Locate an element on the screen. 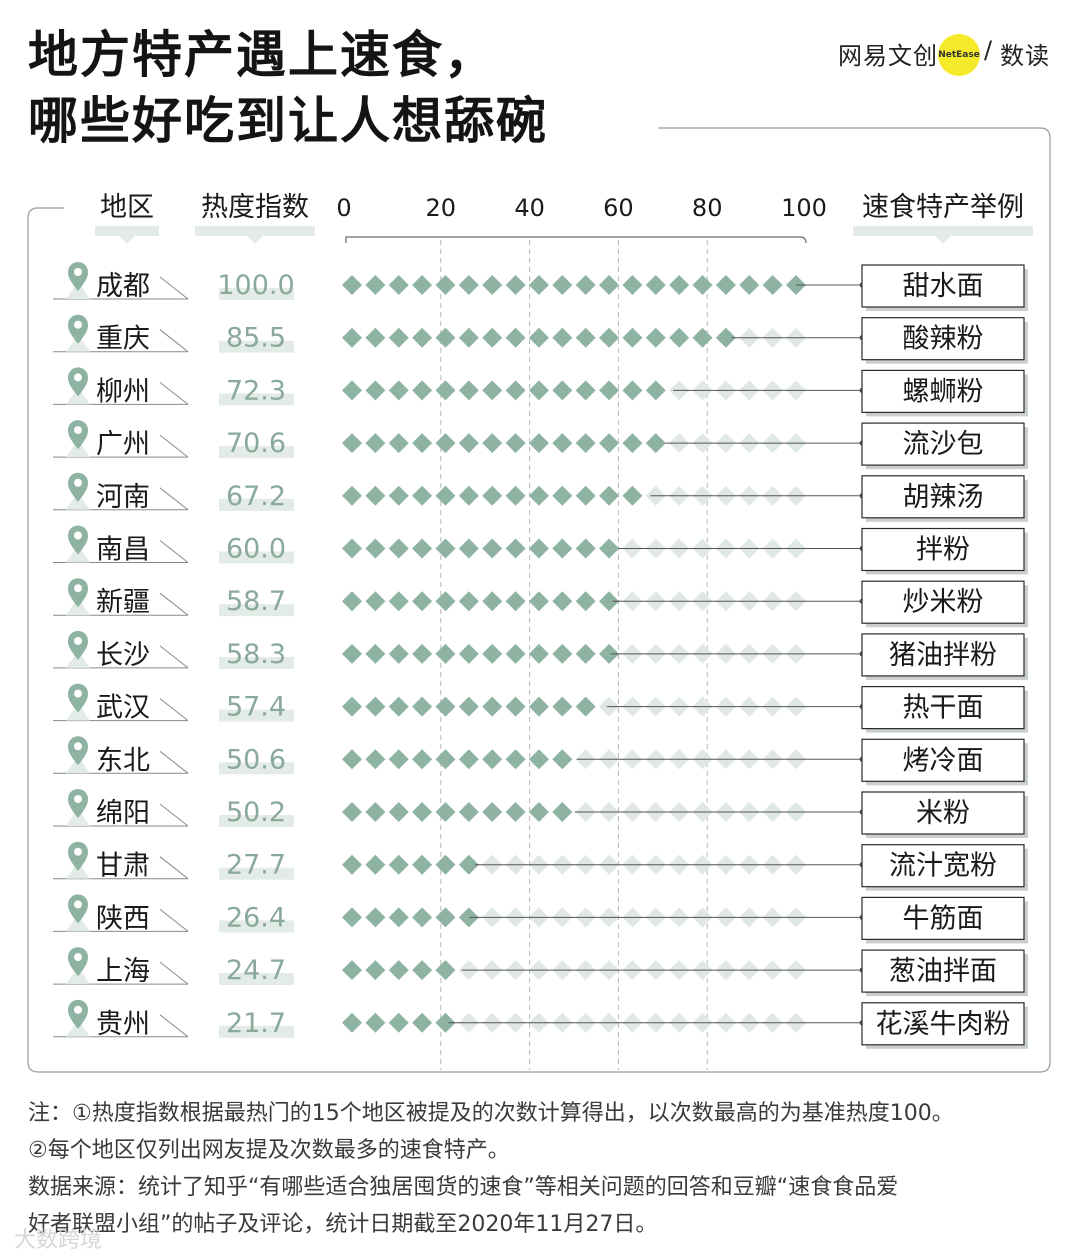  x-tick-label: 40 is located at coordinates (529, 208).